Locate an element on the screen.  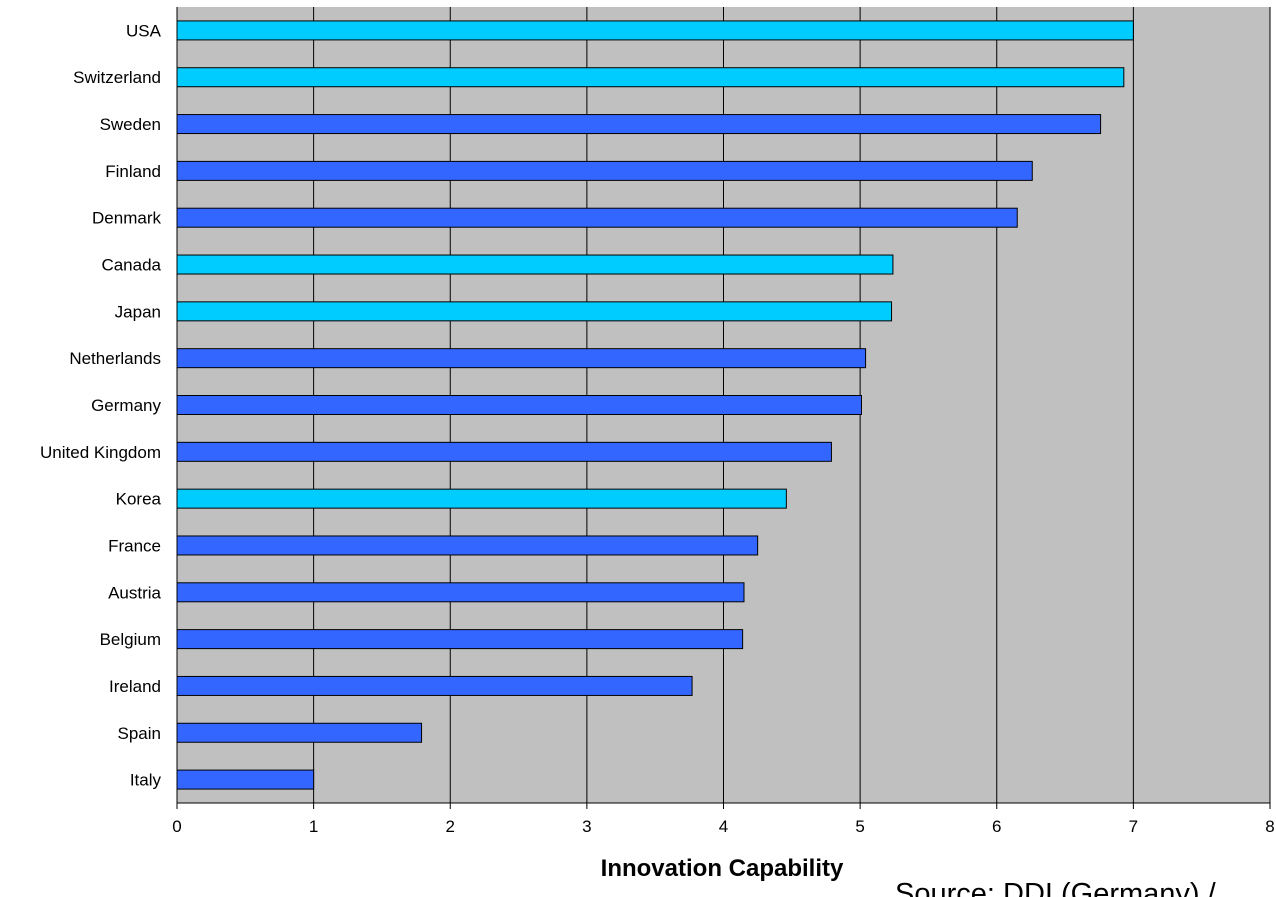
bar-france is located at coordinates (467, 545).